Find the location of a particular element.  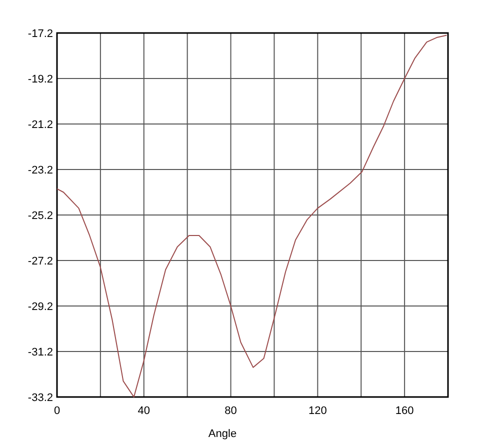

y-tick-label: -33.2 is located at coordinates (40, 398).